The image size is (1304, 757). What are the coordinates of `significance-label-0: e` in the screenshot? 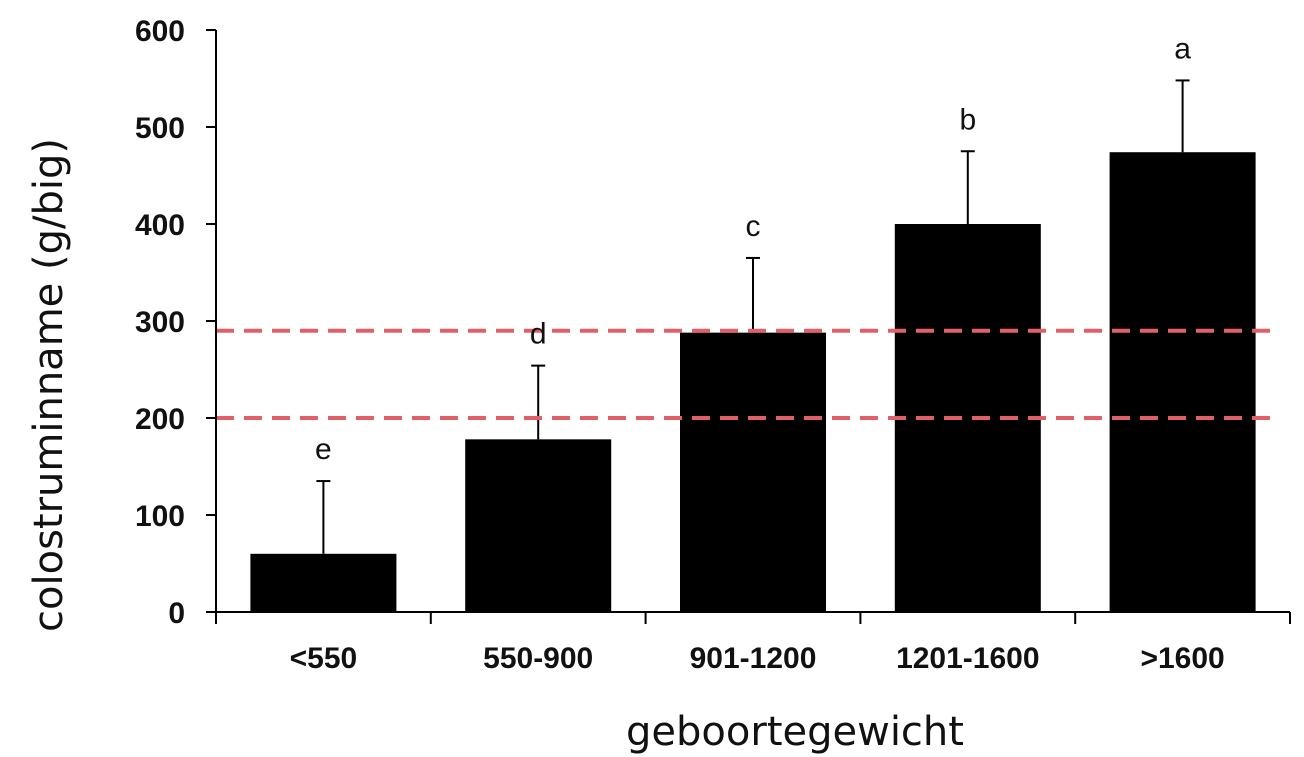 It's located at (323, 449).